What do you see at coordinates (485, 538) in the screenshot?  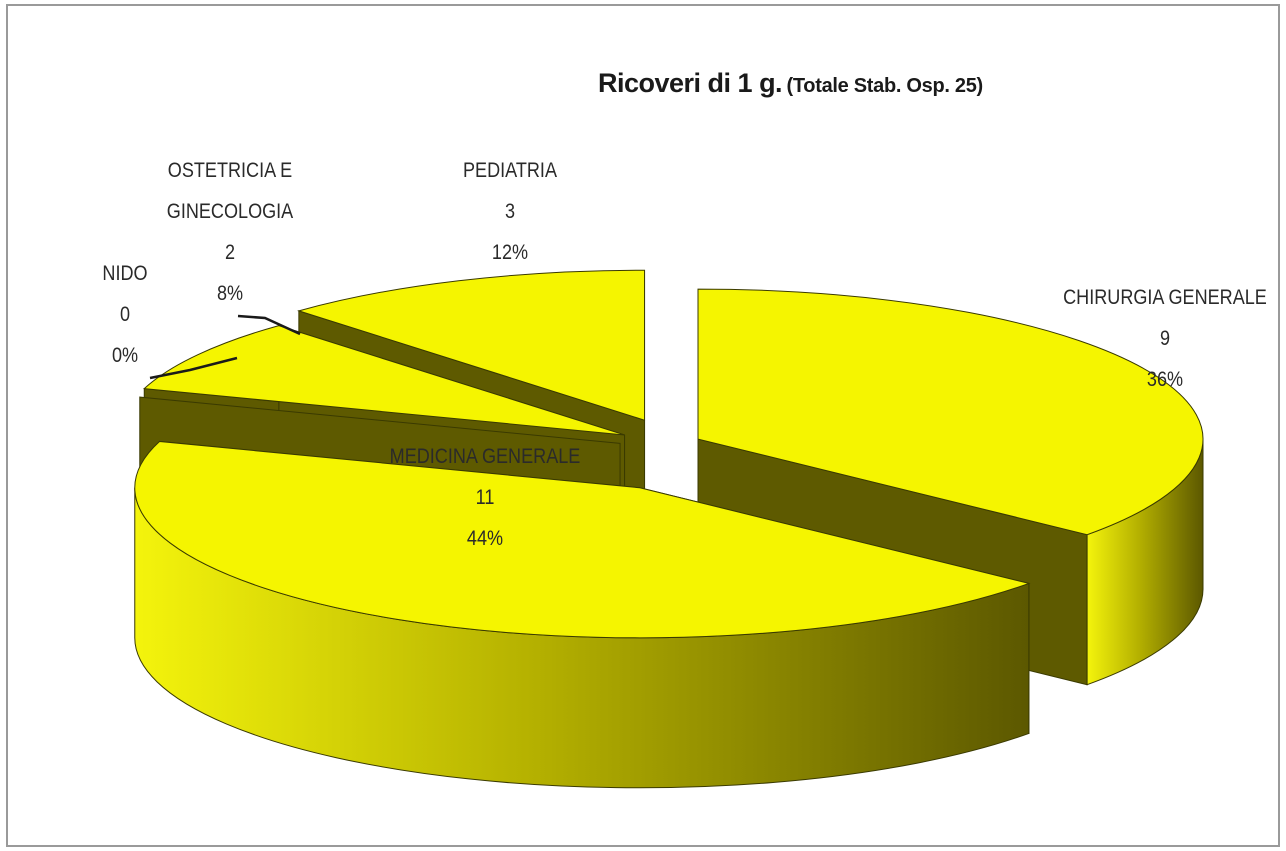 I see `label-medicina-percent: 44%` at bounding box center [485, 538].